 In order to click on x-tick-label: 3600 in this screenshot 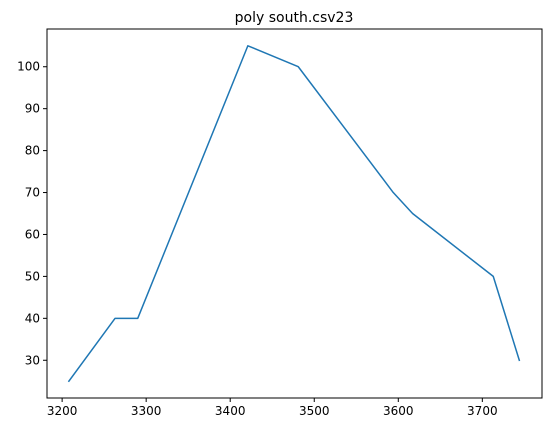, I will do `click(398, 411)`.